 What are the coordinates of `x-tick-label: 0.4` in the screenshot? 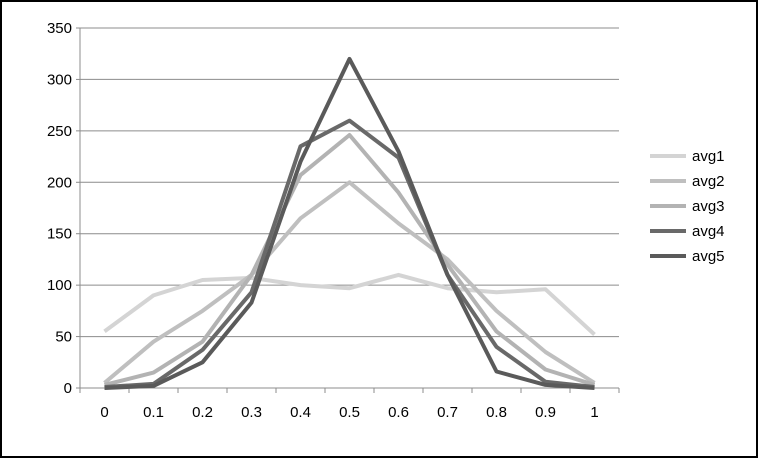 It's located at (300, 412).